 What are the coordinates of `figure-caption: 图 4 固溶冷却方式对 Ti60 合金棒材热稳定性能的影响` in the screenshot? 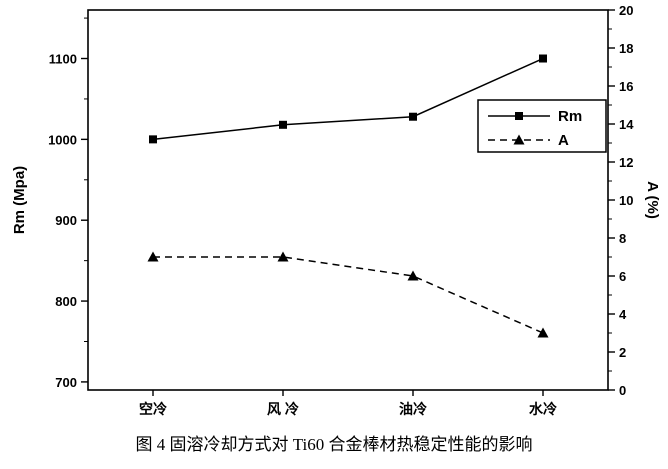 It's located at (334, 444).